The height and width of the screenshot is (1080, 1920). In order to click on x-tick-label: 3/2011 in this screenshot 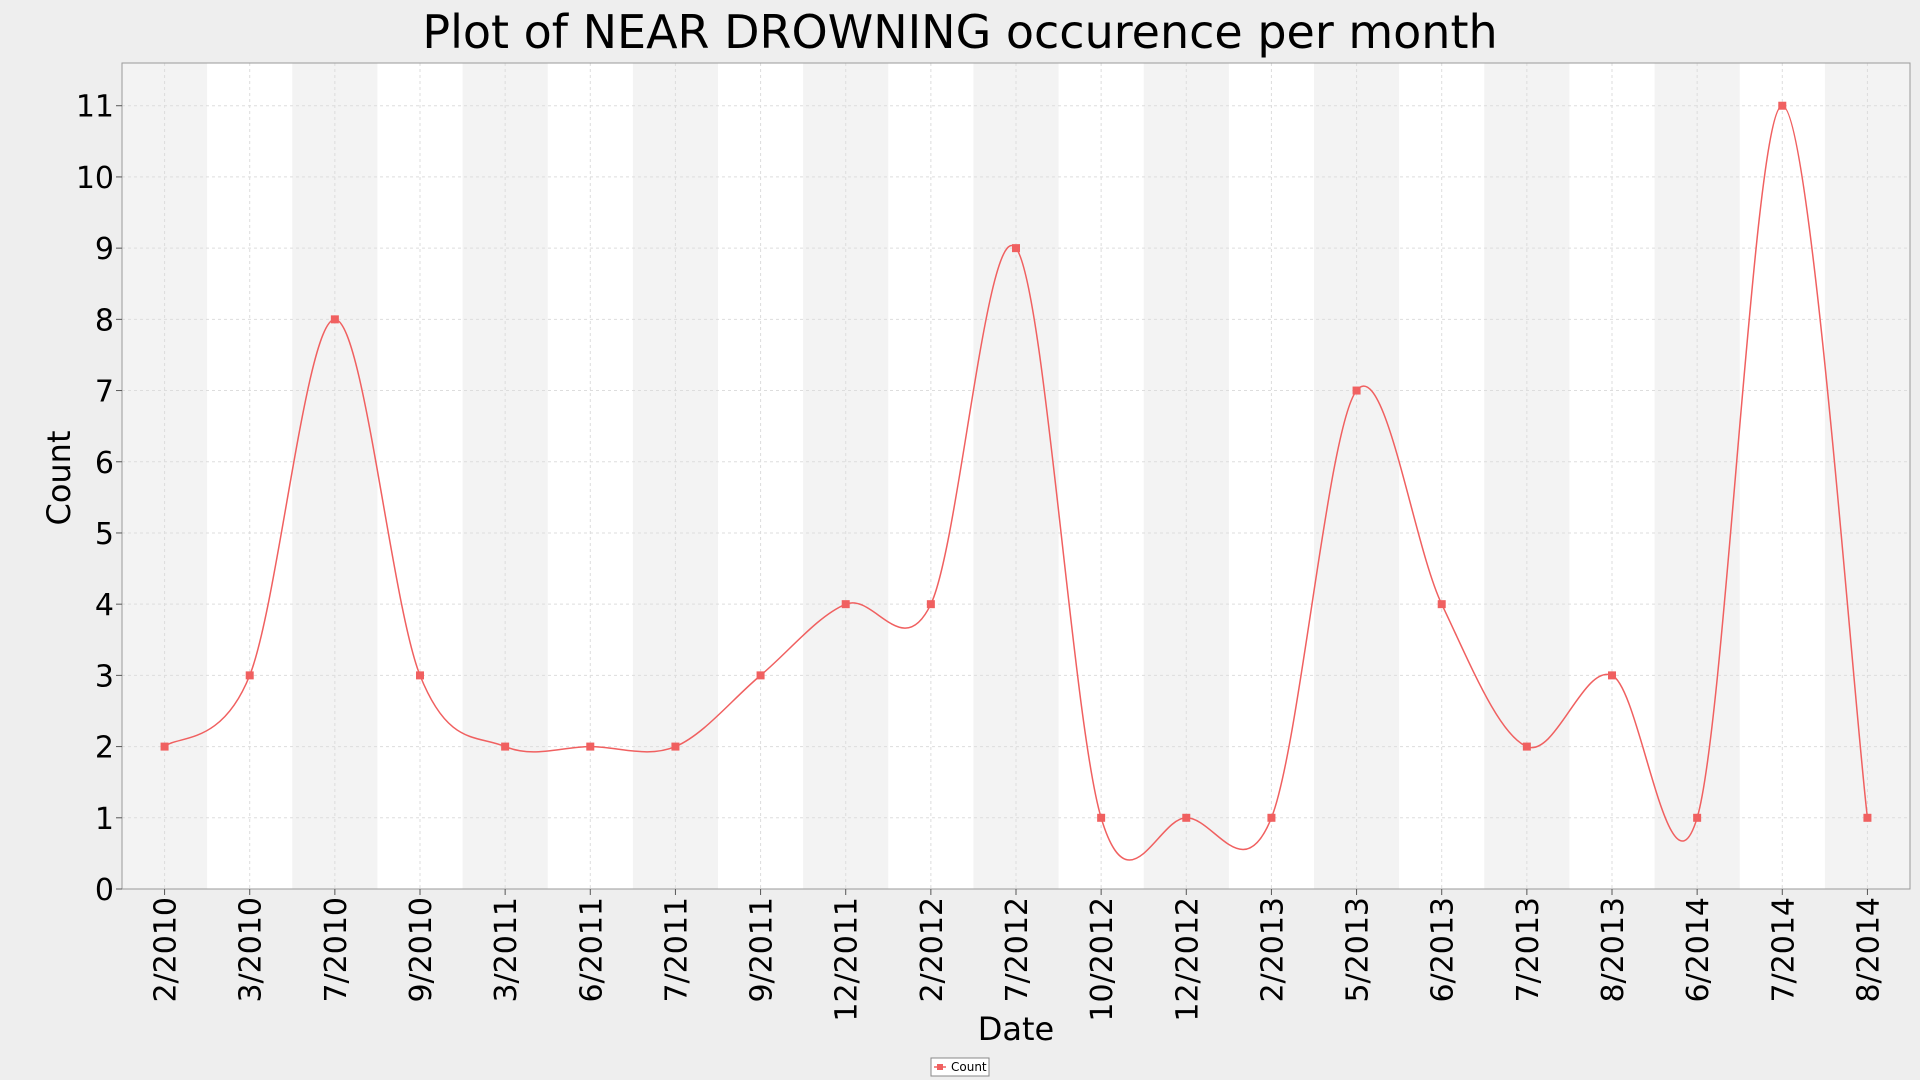, I will do `click(506, 950)`.